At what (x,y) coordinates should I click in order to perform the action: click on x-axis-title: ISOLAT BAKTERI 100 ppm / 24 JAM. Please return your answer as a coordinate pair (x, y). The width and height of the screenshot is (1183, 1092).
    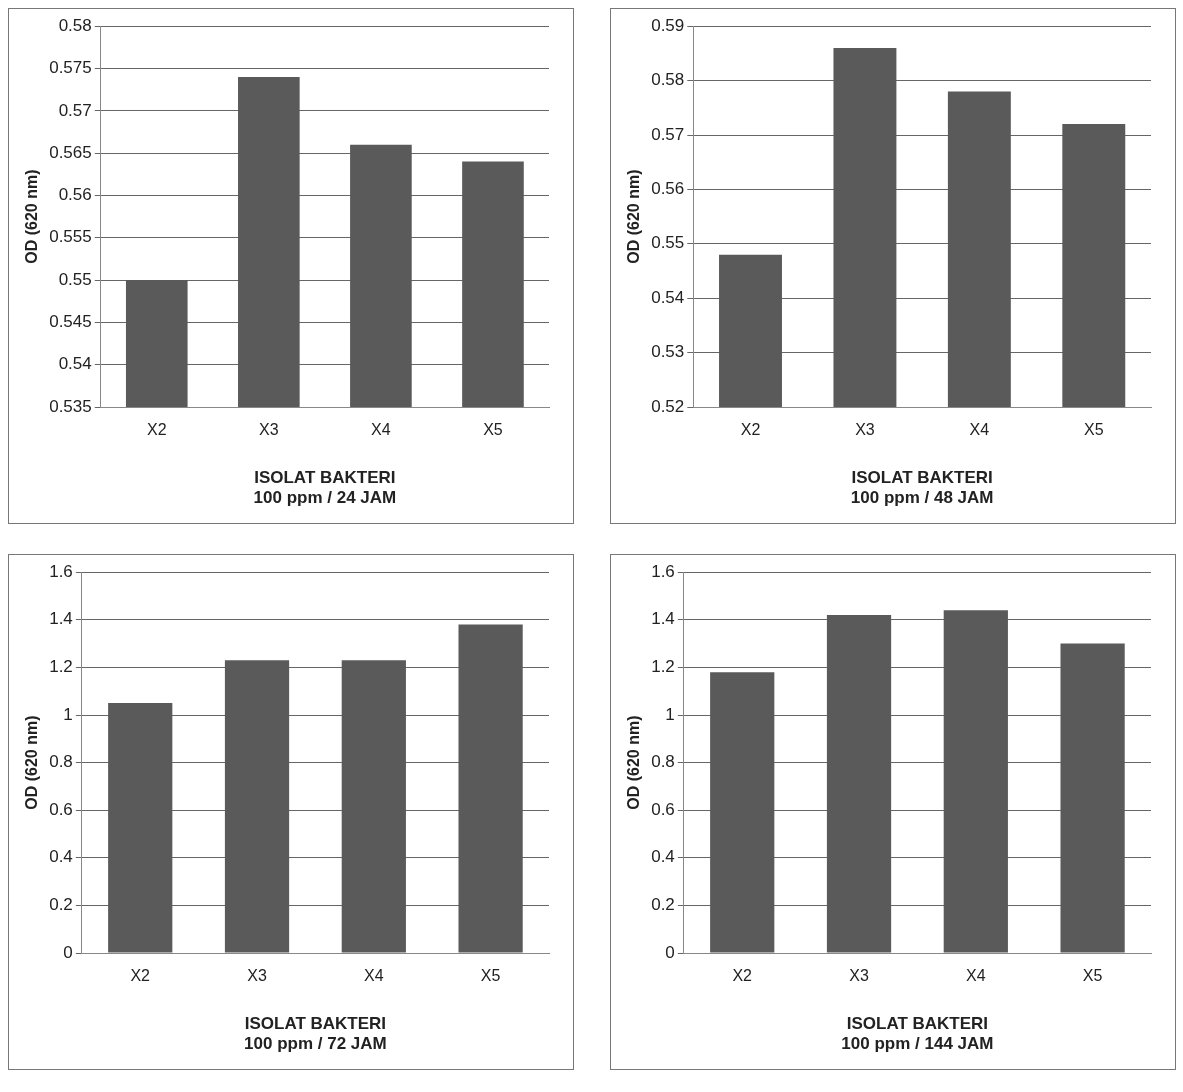
    Looking at the image, I should click on (325, 488).